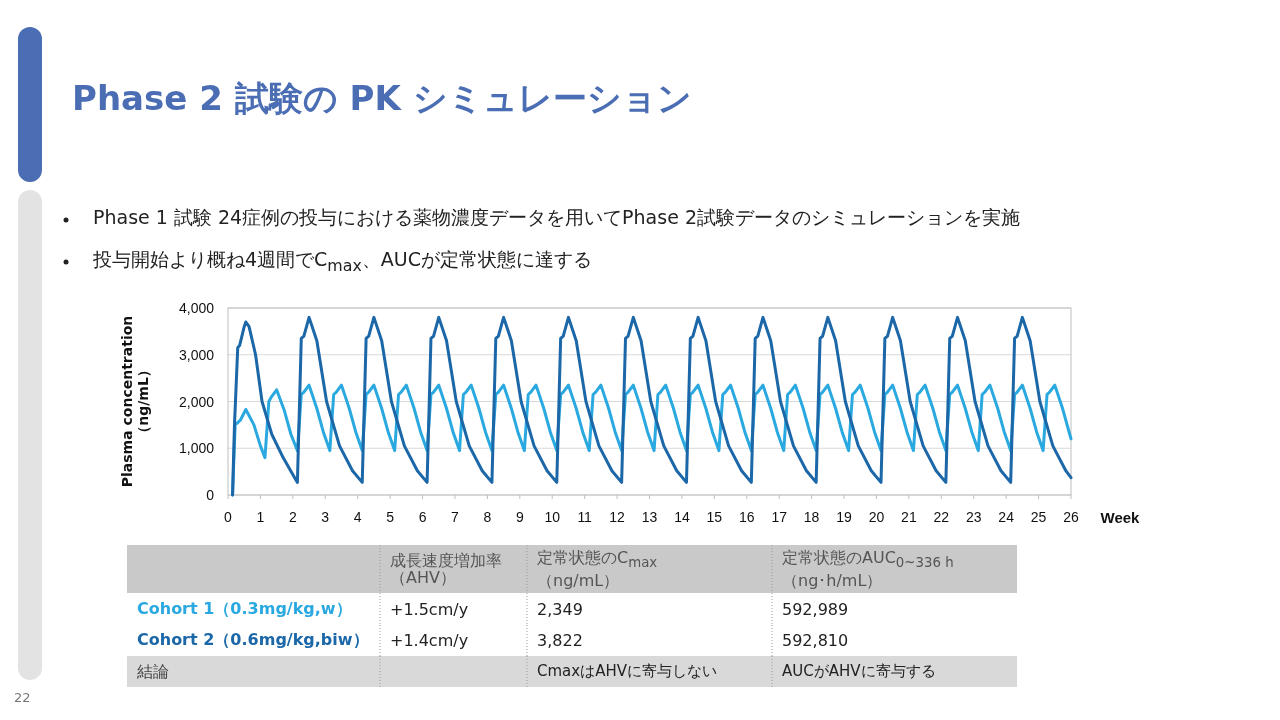 The height and width of the screenshot is (720, 1280). What do you see at coordinates (868, 569) in the screenshot?
I see `annotation: 定常状態のAUC$_{0~336 h}$（ng･h/mL）` at bounding box center [868, 569].